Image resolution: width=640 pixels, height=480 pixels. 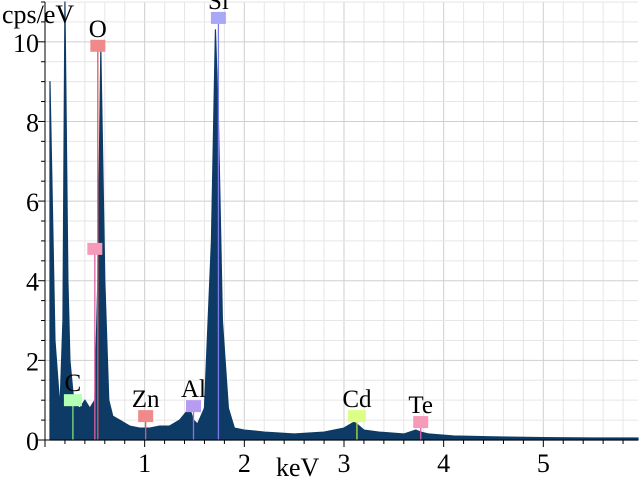 What do you see at coordinates (32, 122) in the screenshot?
I see `y-tick-label: 8` at bounding box center [32, 122].